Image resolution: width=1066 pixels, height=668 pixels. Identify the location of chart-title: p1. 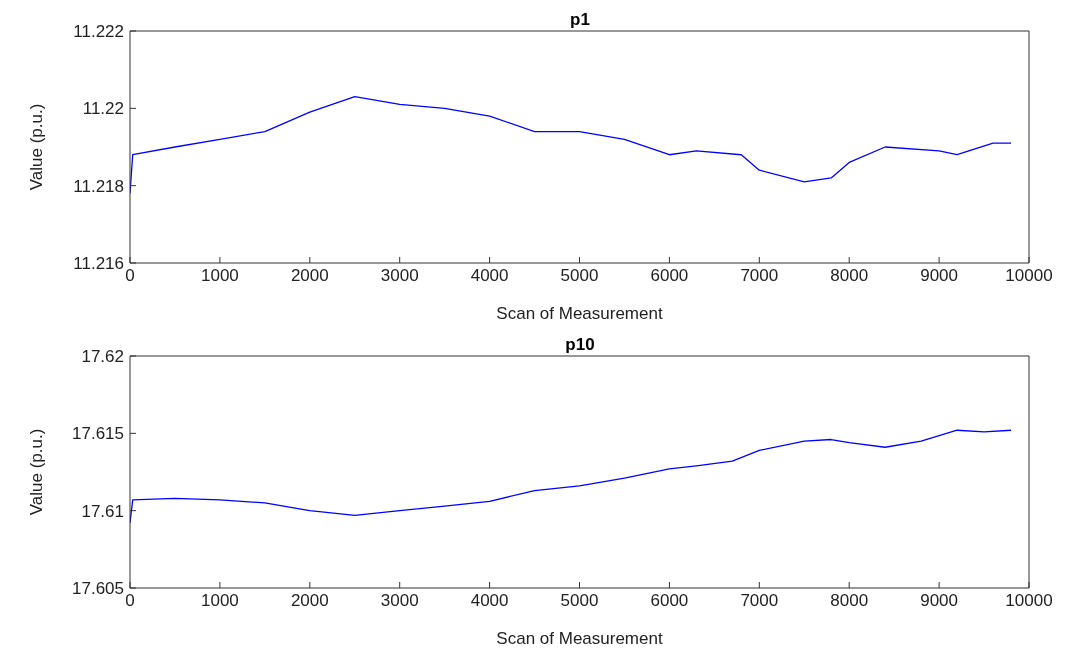
(580, 20).